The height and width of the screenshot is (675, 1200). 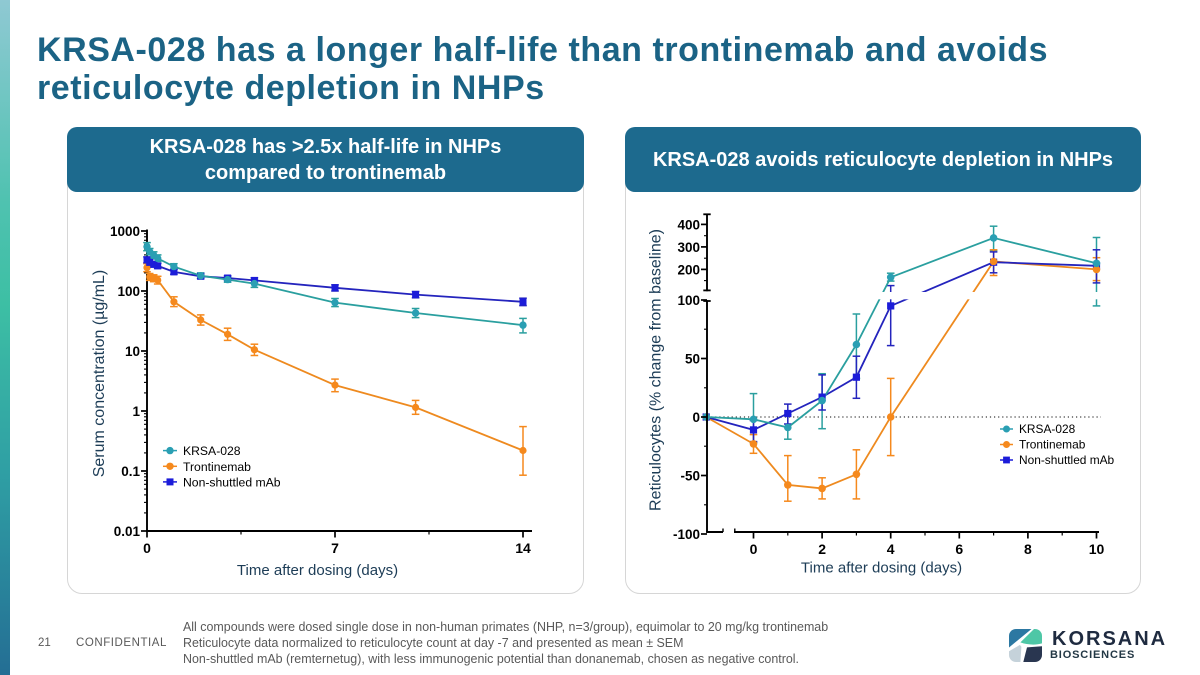 I want to click on svg-text: 1, so click(x=136, y=411).